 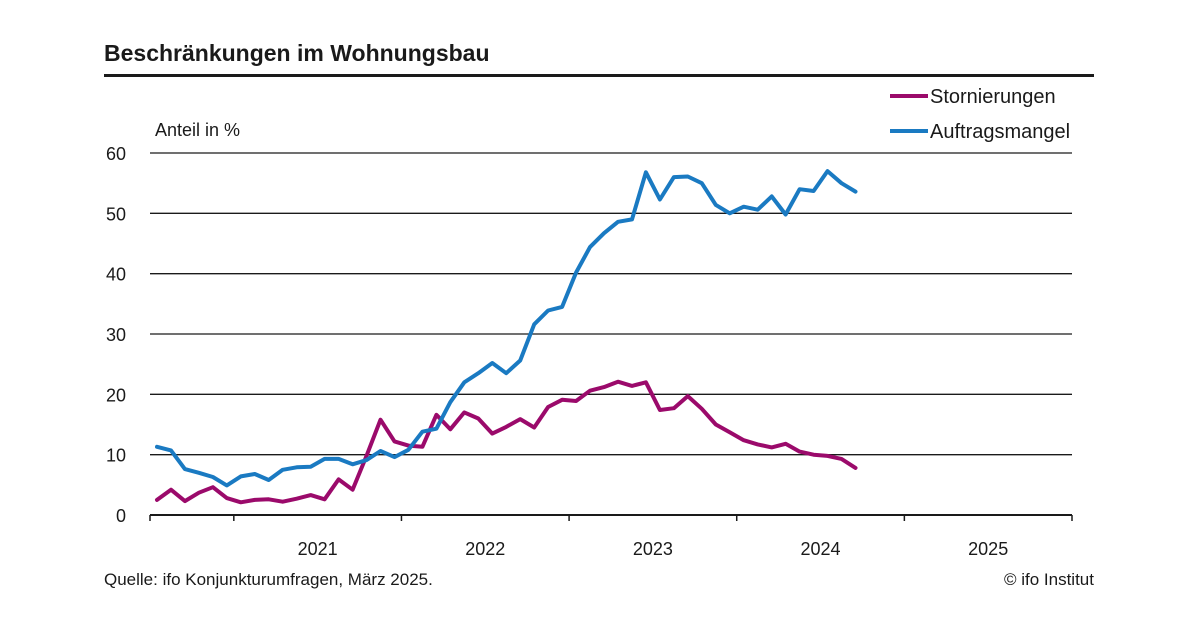 I want to click on y-axis-label: Anteil in %, so click(x=197, y=130).